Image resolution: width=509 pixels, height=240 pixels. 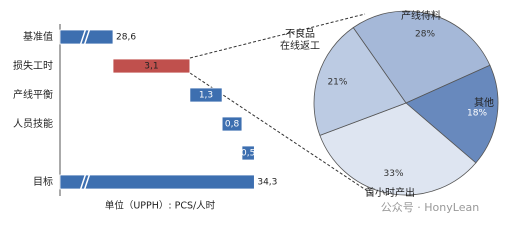 I want to click on category-label: 人员技能, so click(x=33, y=123).